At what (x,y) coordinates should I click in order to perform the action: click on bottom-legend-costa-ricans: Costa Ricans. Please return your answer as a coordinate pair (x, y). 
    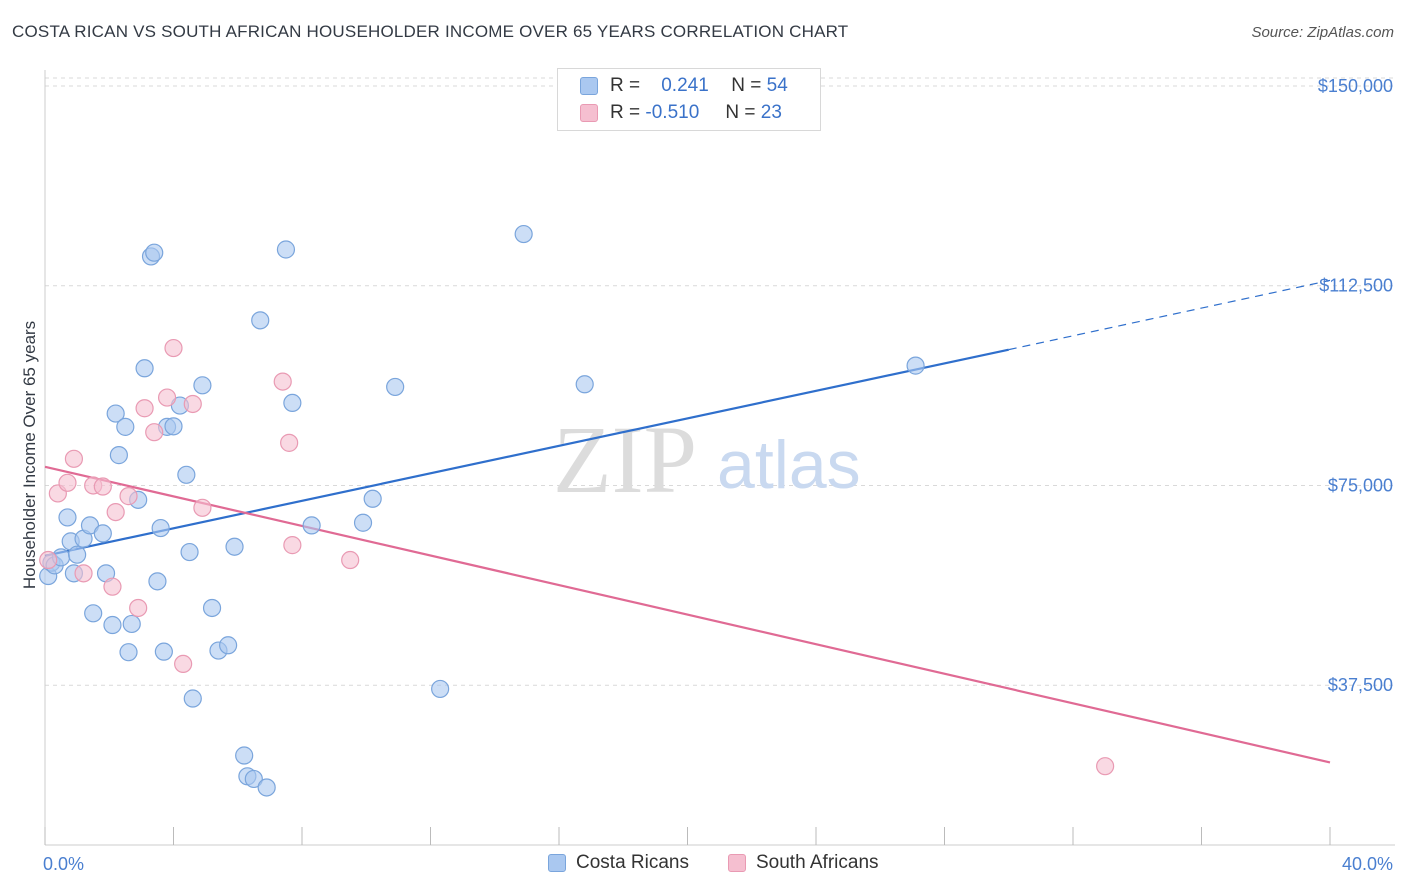
    Looking at the image, I should click on (618, 863).